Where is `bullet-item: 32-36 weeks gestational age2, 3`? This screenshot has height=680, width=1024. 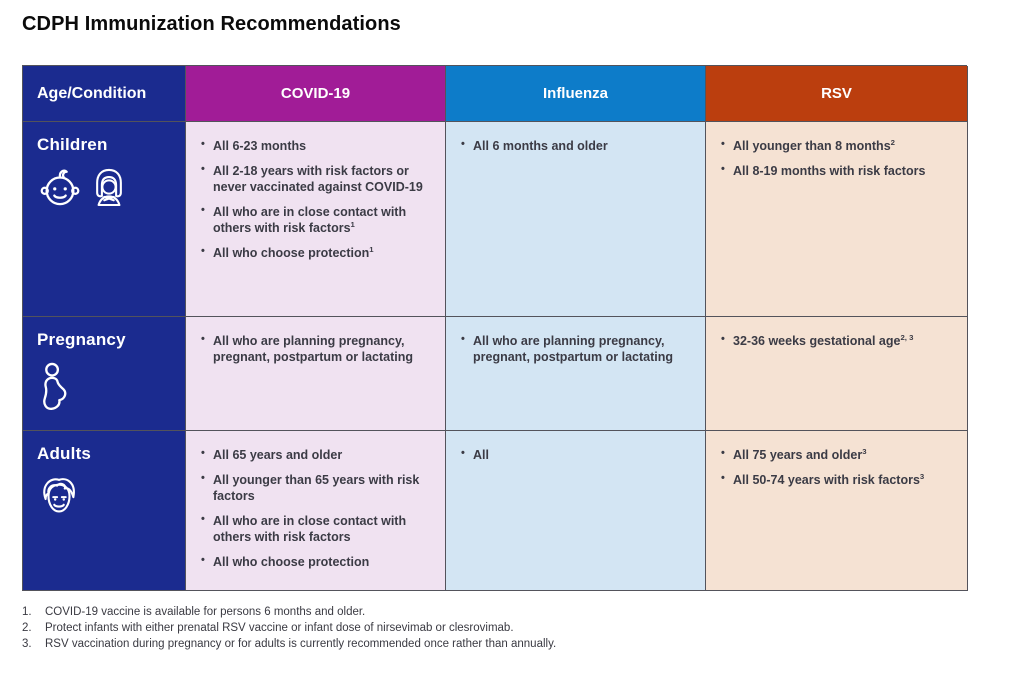 bullet-item: 32-36 weeks gestational age2, 3 is located at coordinates (837, 340).